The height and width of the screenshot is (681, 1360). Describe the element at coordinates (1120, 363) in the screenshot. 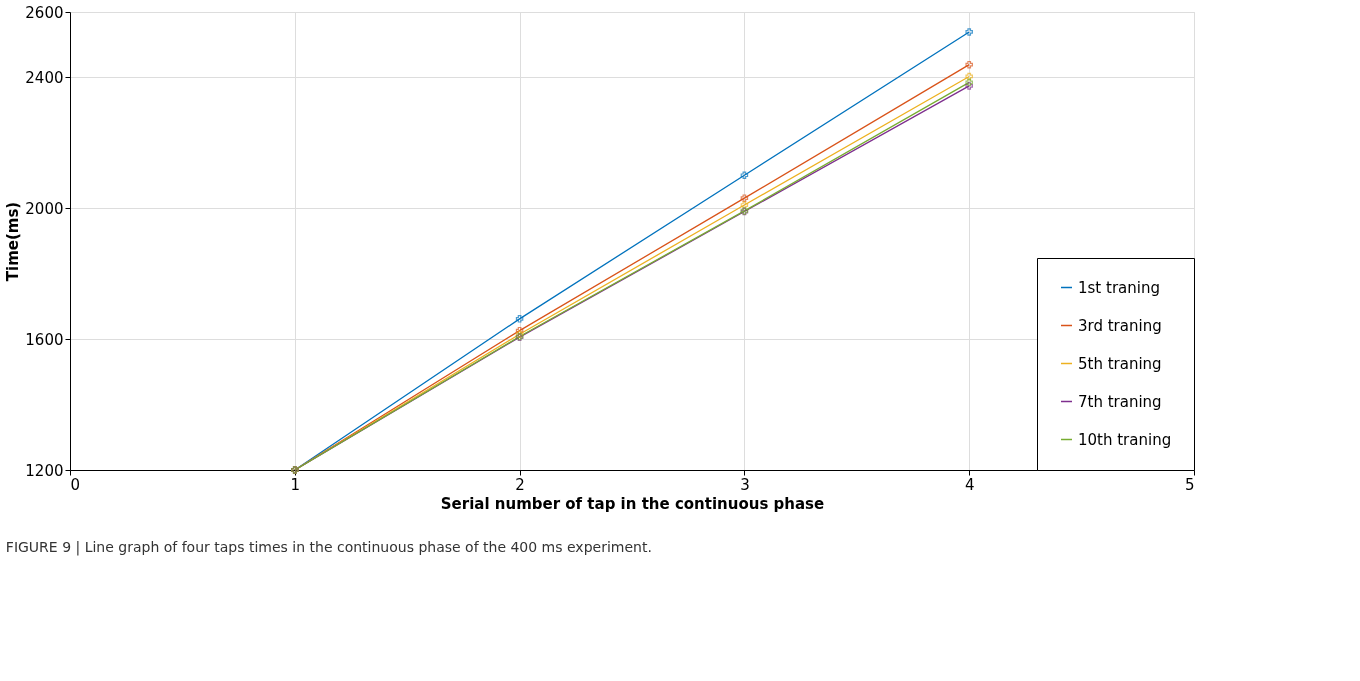

I see `legend-label: 5th traning` at that location.